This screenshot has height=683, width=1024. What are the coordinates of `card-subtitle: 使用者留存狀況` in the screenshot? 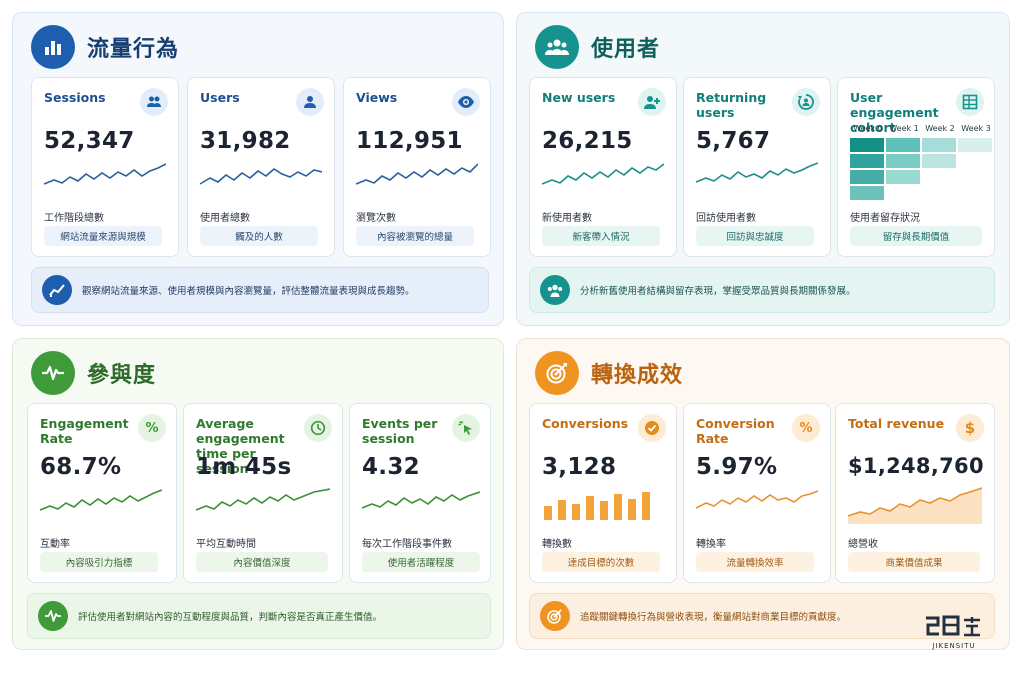 It's located at (885, 218).